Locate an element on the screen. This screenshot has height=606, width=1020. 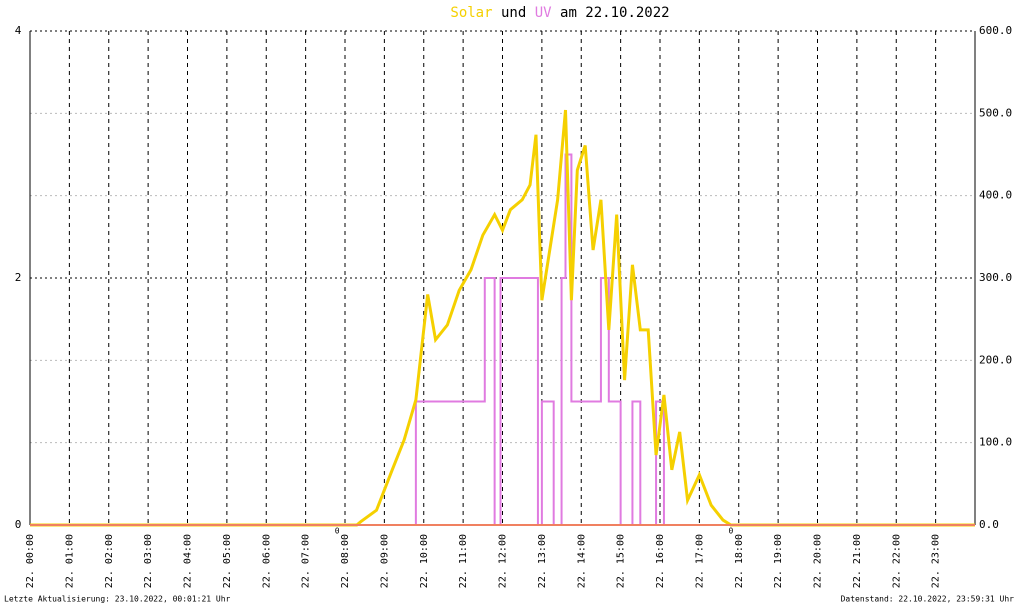
chart-title: Solar und UV am 22.10.2022 is located at coordinates (559, 13).